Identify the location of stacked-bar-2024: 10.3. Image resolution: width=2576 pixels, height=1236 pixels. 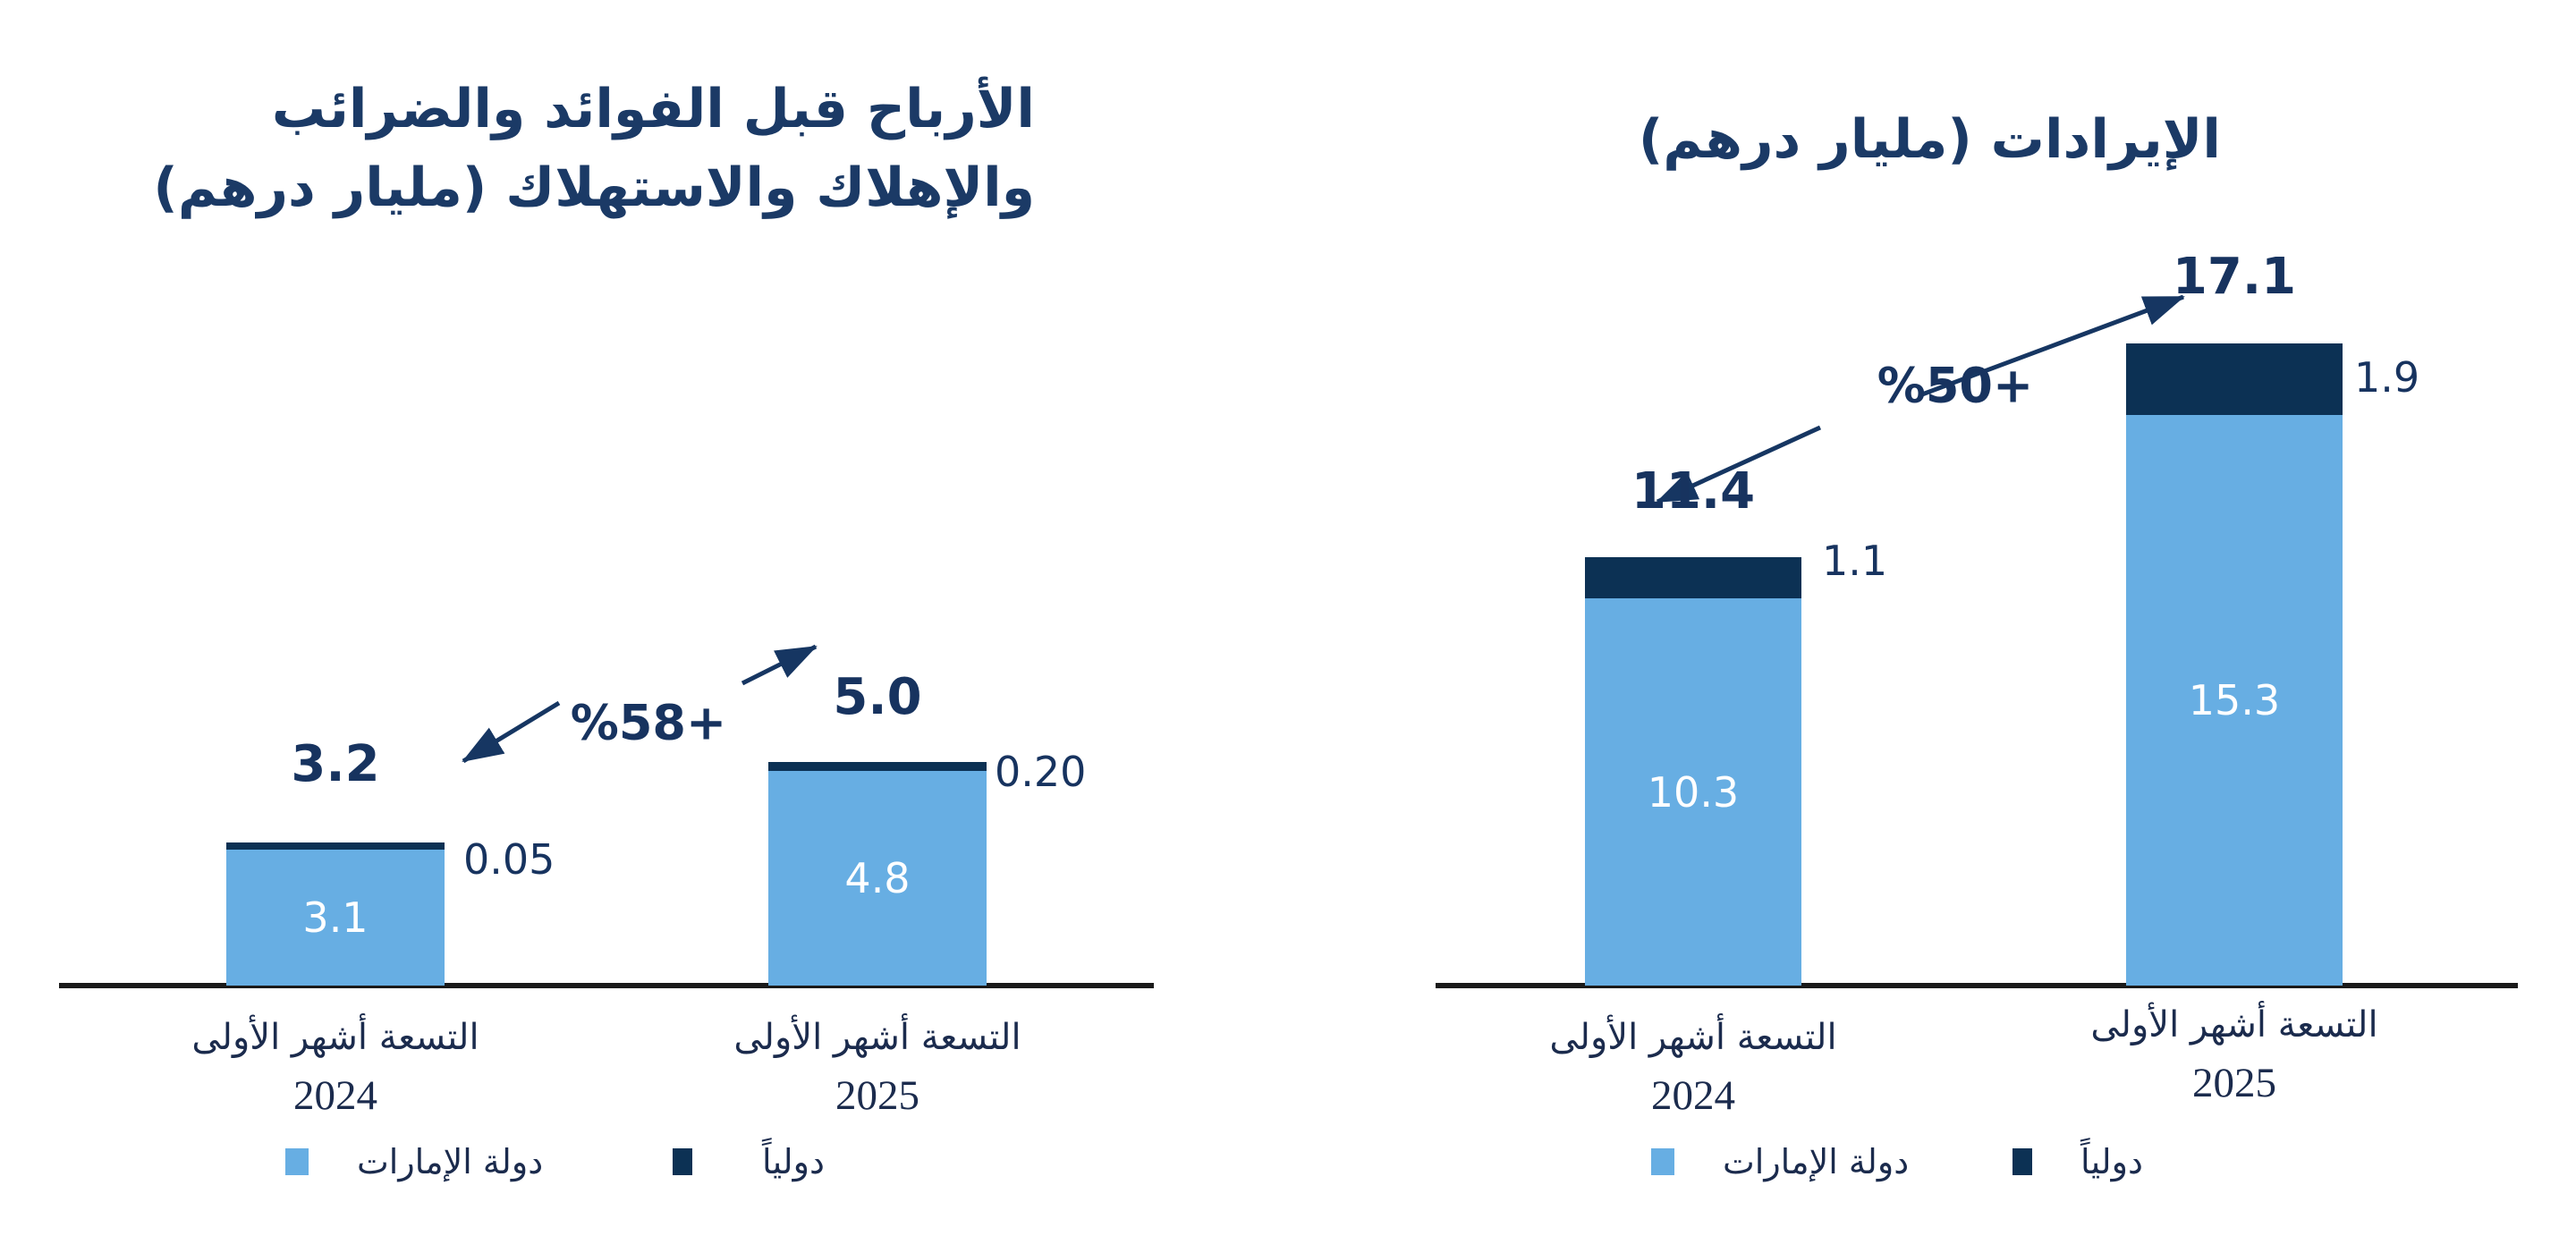
(1693, 772).